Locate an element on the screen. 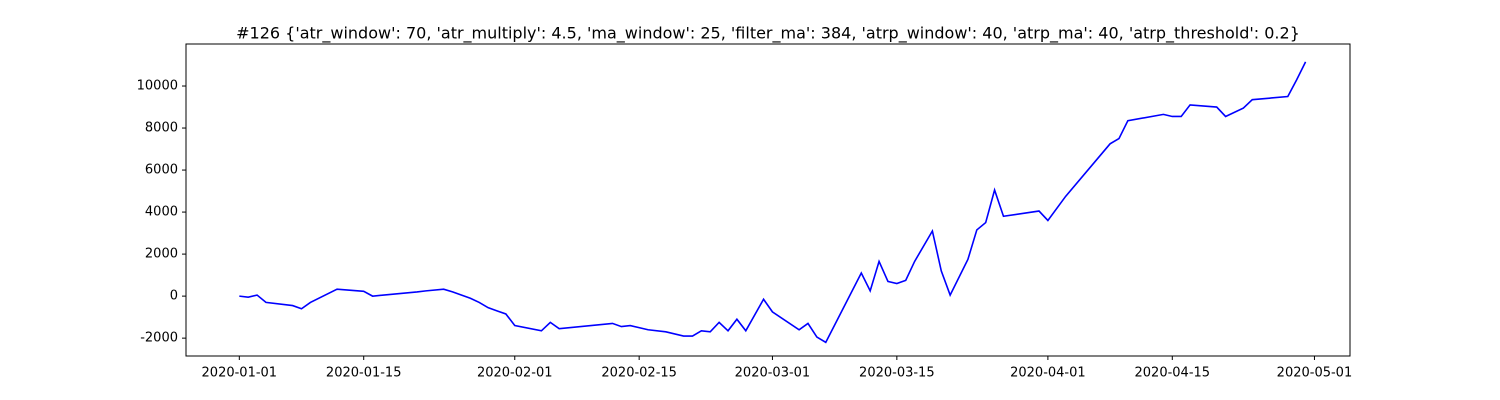  x-tick-label: 2020-05-01 is located at coordinates (1315, 373).